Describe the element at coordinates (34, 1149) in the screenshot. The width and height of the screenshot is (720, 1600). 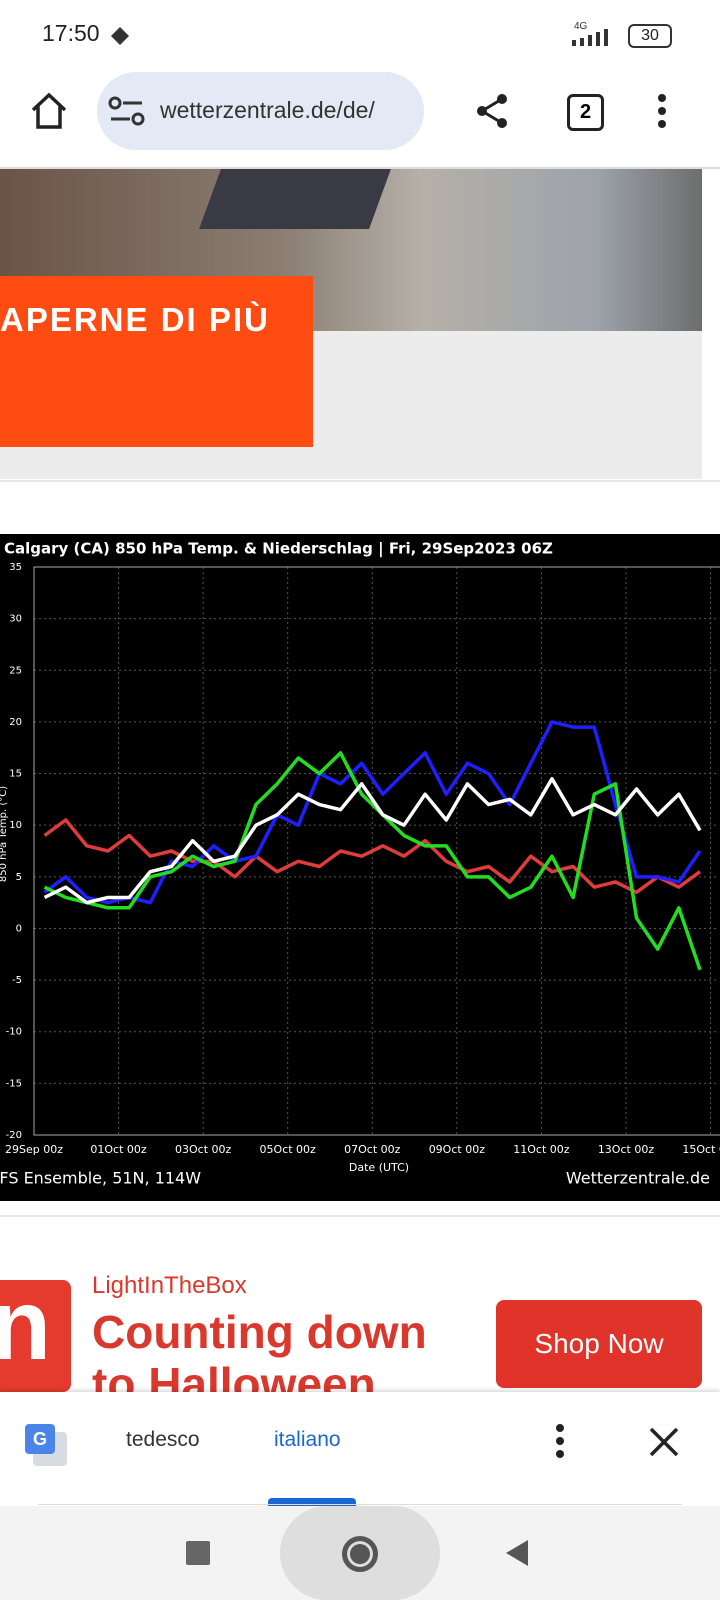
I see `x-tick-label: 29Sep 00z` at that location.